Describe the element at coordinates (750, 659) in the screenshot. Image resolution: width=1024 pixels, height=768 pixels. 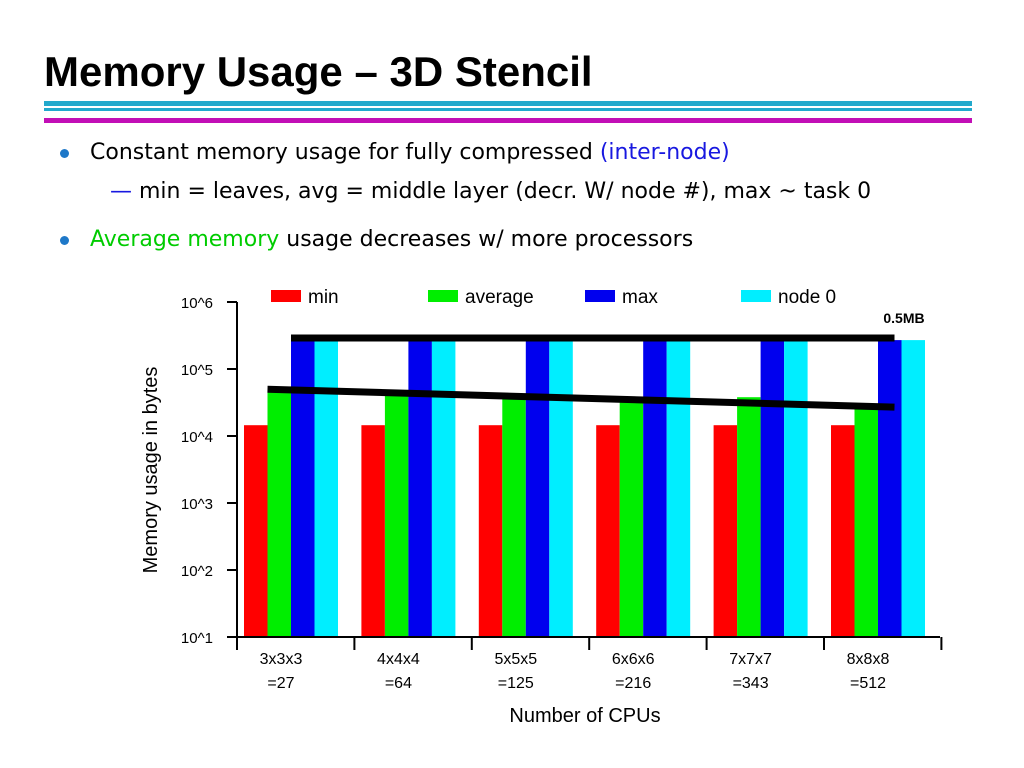
I see `x-tick-label-4: 7x7x7` at that location.